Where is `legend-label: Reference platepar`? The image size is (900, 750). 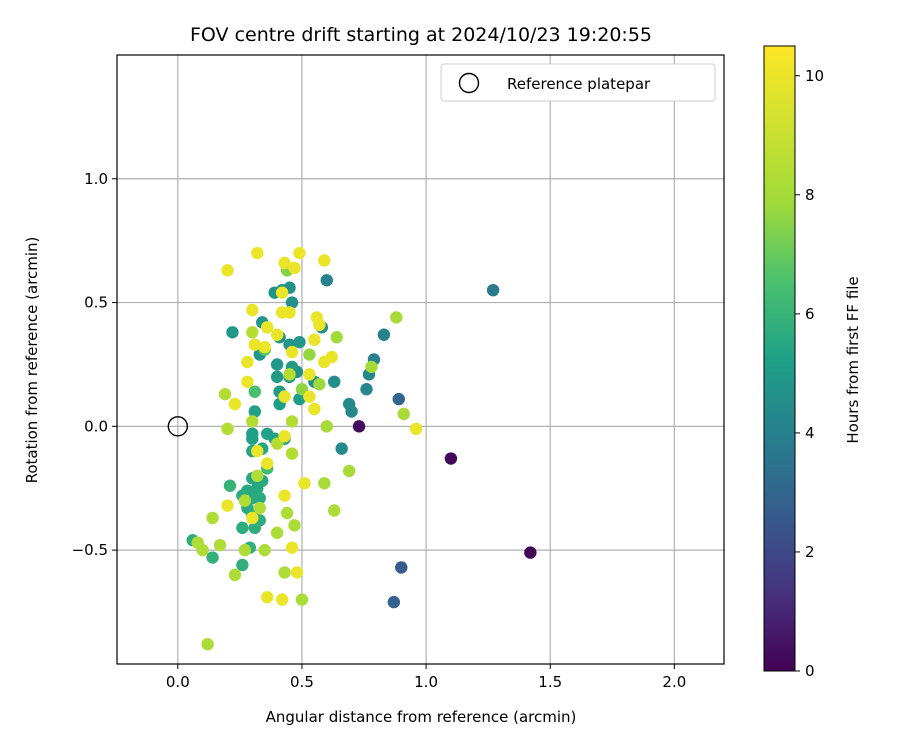
legend-label: Reference platepar is located at coordinates (579, 84).